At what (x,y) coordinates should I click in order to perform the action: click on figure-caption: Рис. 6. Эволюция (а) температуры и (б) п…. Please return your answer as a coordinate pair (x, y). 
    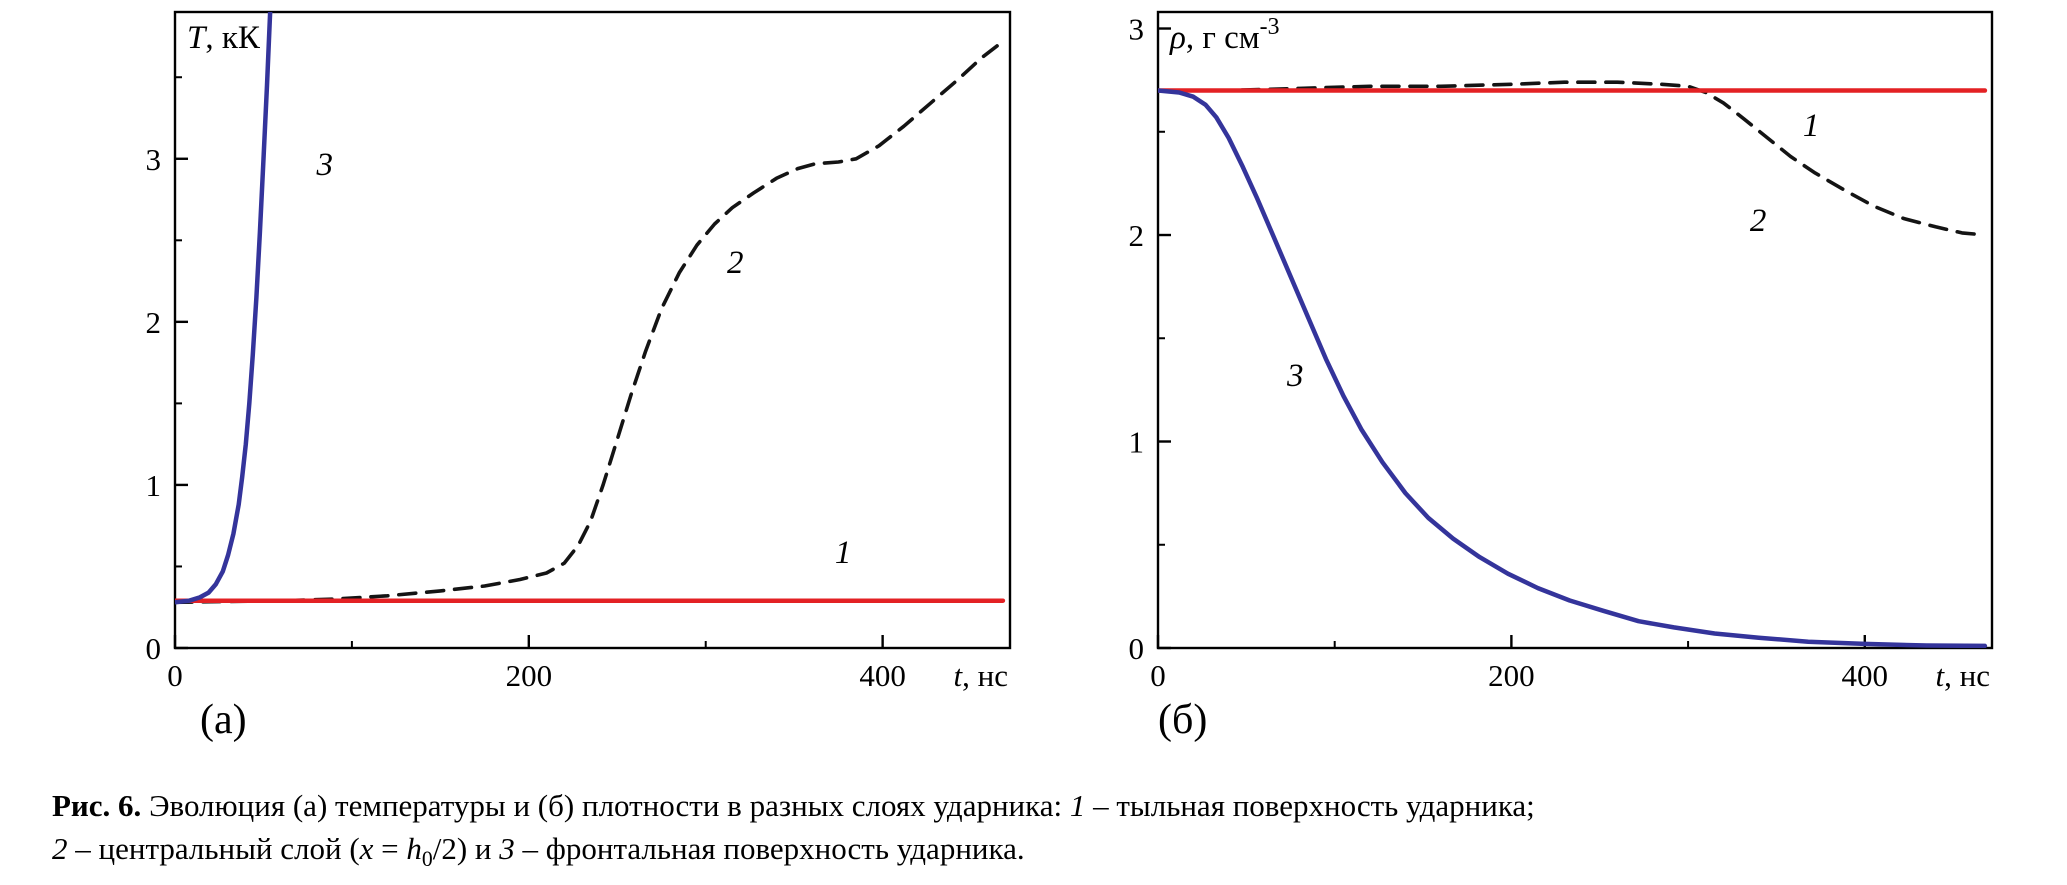
    Looking at the image, I should click on (793, 830).